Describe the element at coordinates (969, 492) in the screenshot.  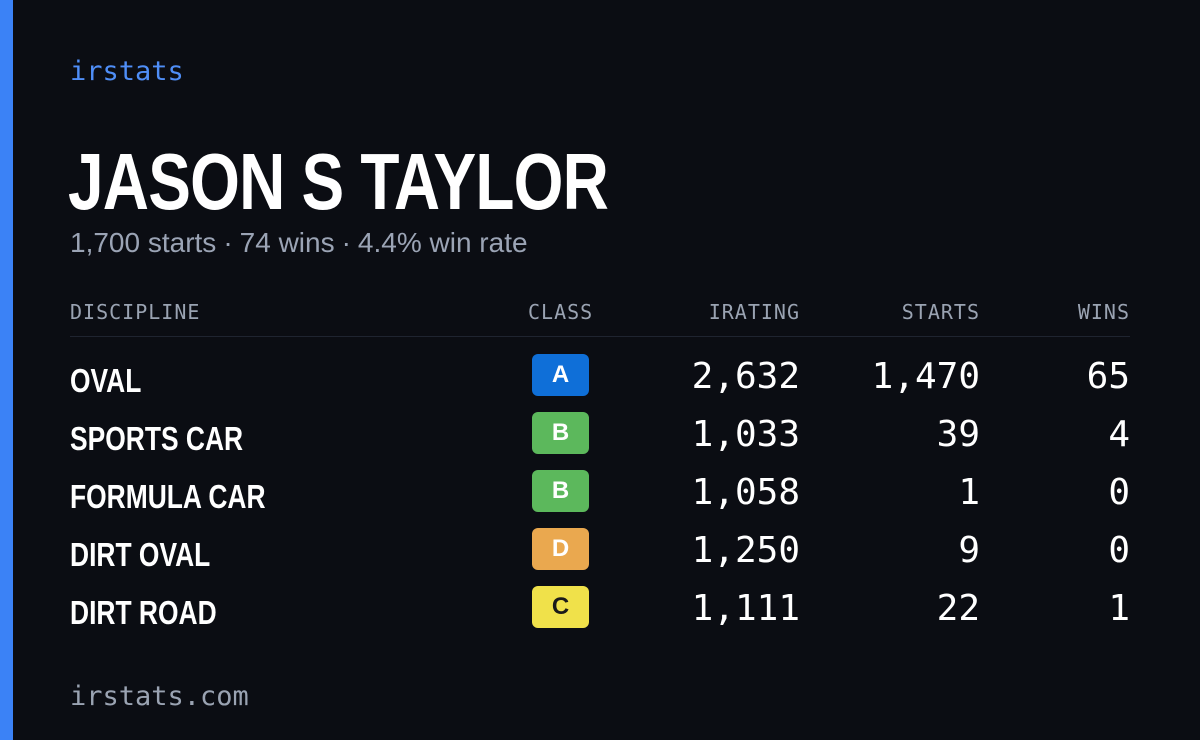
I see `starts-value: 1` at that location.